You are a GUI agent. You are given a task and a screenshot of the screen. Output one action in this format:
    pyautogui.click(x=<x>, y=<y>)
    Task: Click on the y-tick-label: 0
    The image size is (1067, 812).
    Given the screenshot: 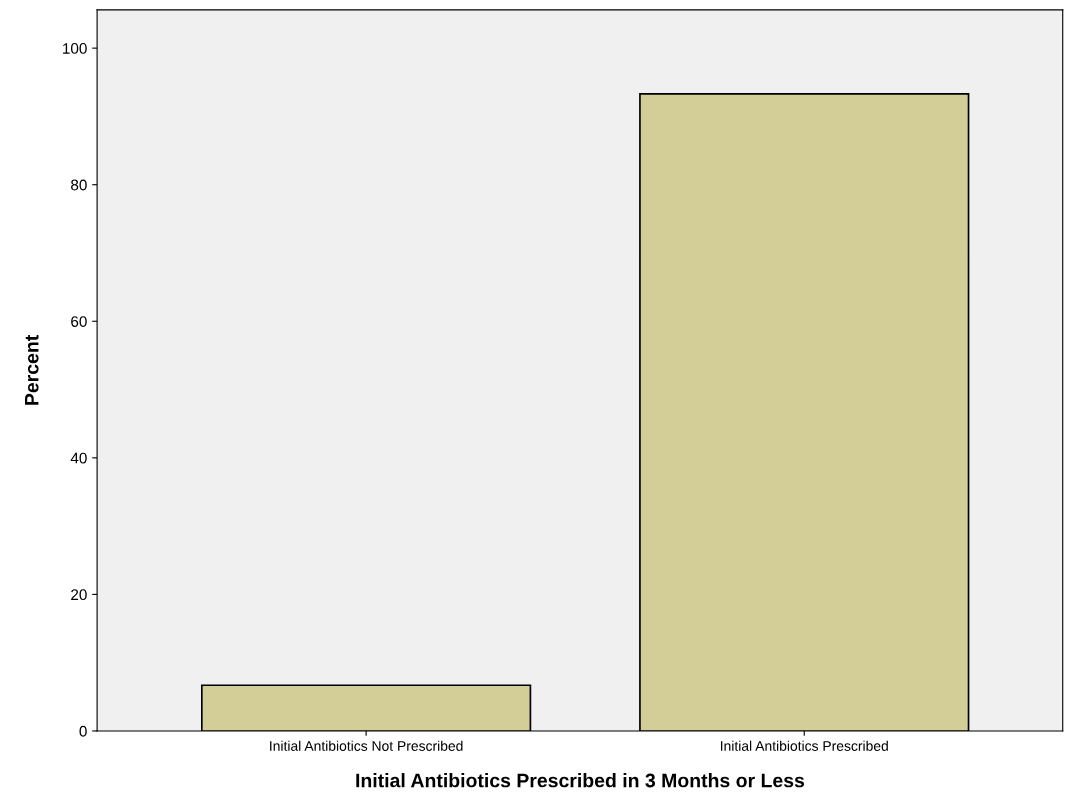 What is the action you would take?
    pyautogui.click(x=83, y=731)
    